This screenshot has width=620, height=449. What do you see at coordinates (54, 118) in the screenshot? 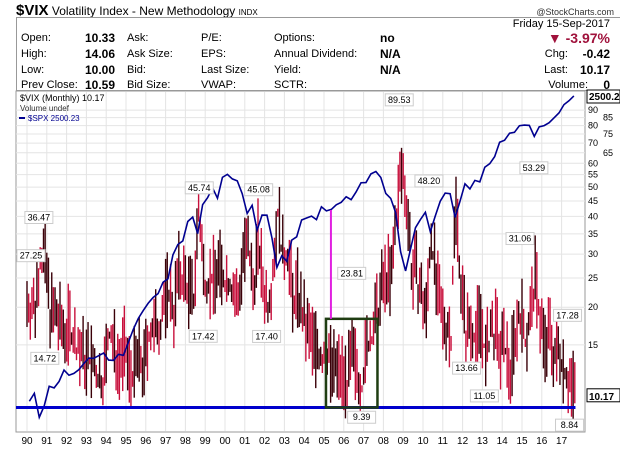
I see `legend-spx: $SPX 2500.23` at bounding box center [54, 118].